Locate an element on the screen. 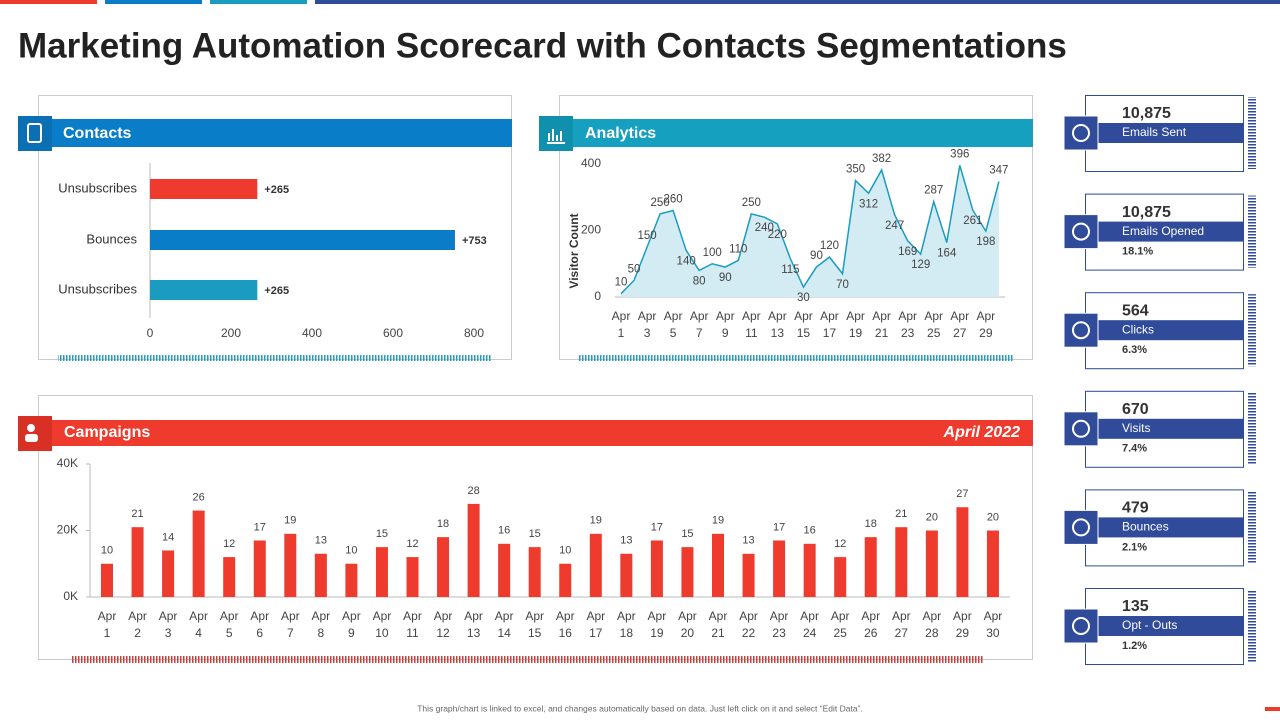 The height and width of the screenshot is (720, 1280). kpi-icon is located at coordinates (1081, 429).